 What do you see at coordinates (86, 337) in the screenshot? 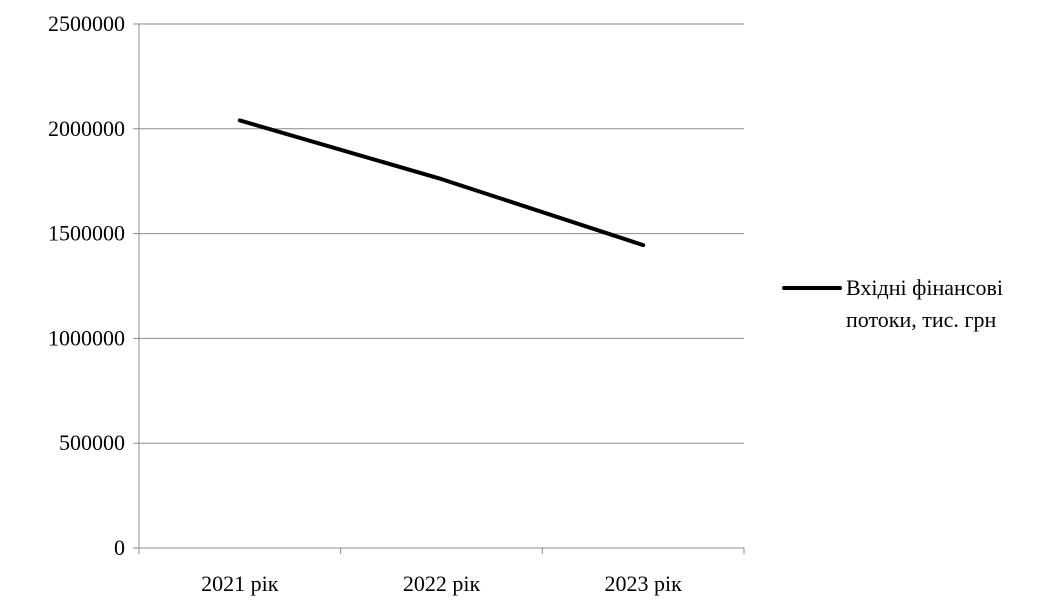
I see `y-tick-label: 1000000` at bounding box center [86, 337].